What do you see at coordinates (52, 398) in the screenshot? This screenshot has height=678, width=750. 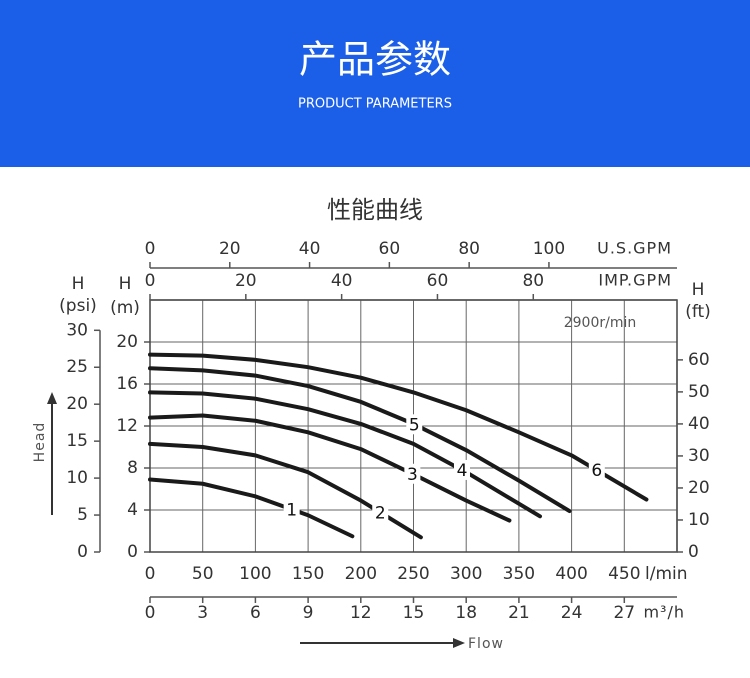 I see `head-arrowhead` at bounding box center [52, 398].